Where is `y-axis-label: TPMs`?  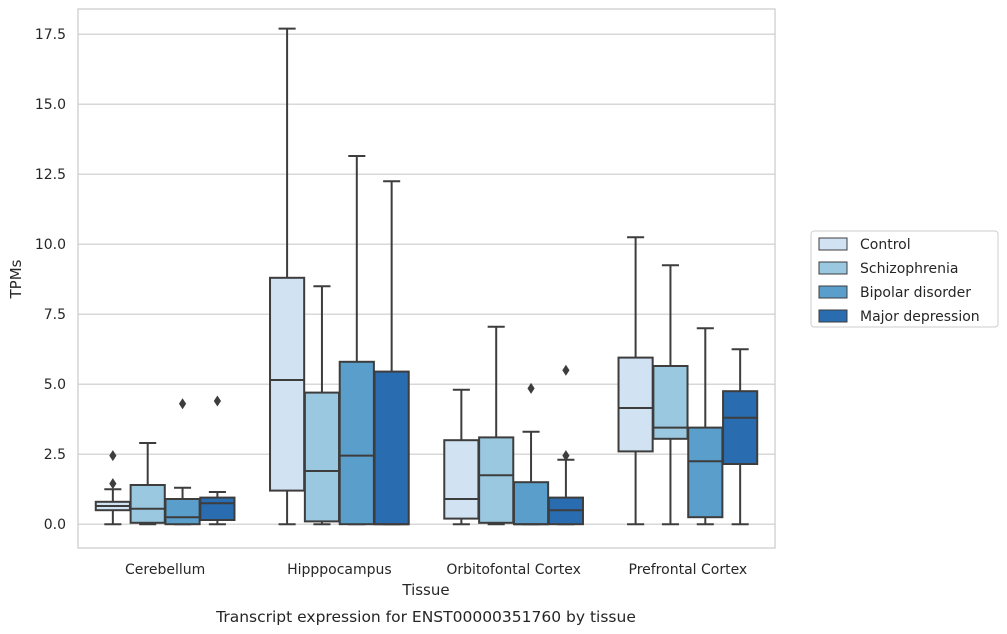
y-axis-label: TPMs is located at coordinates (16, 279).